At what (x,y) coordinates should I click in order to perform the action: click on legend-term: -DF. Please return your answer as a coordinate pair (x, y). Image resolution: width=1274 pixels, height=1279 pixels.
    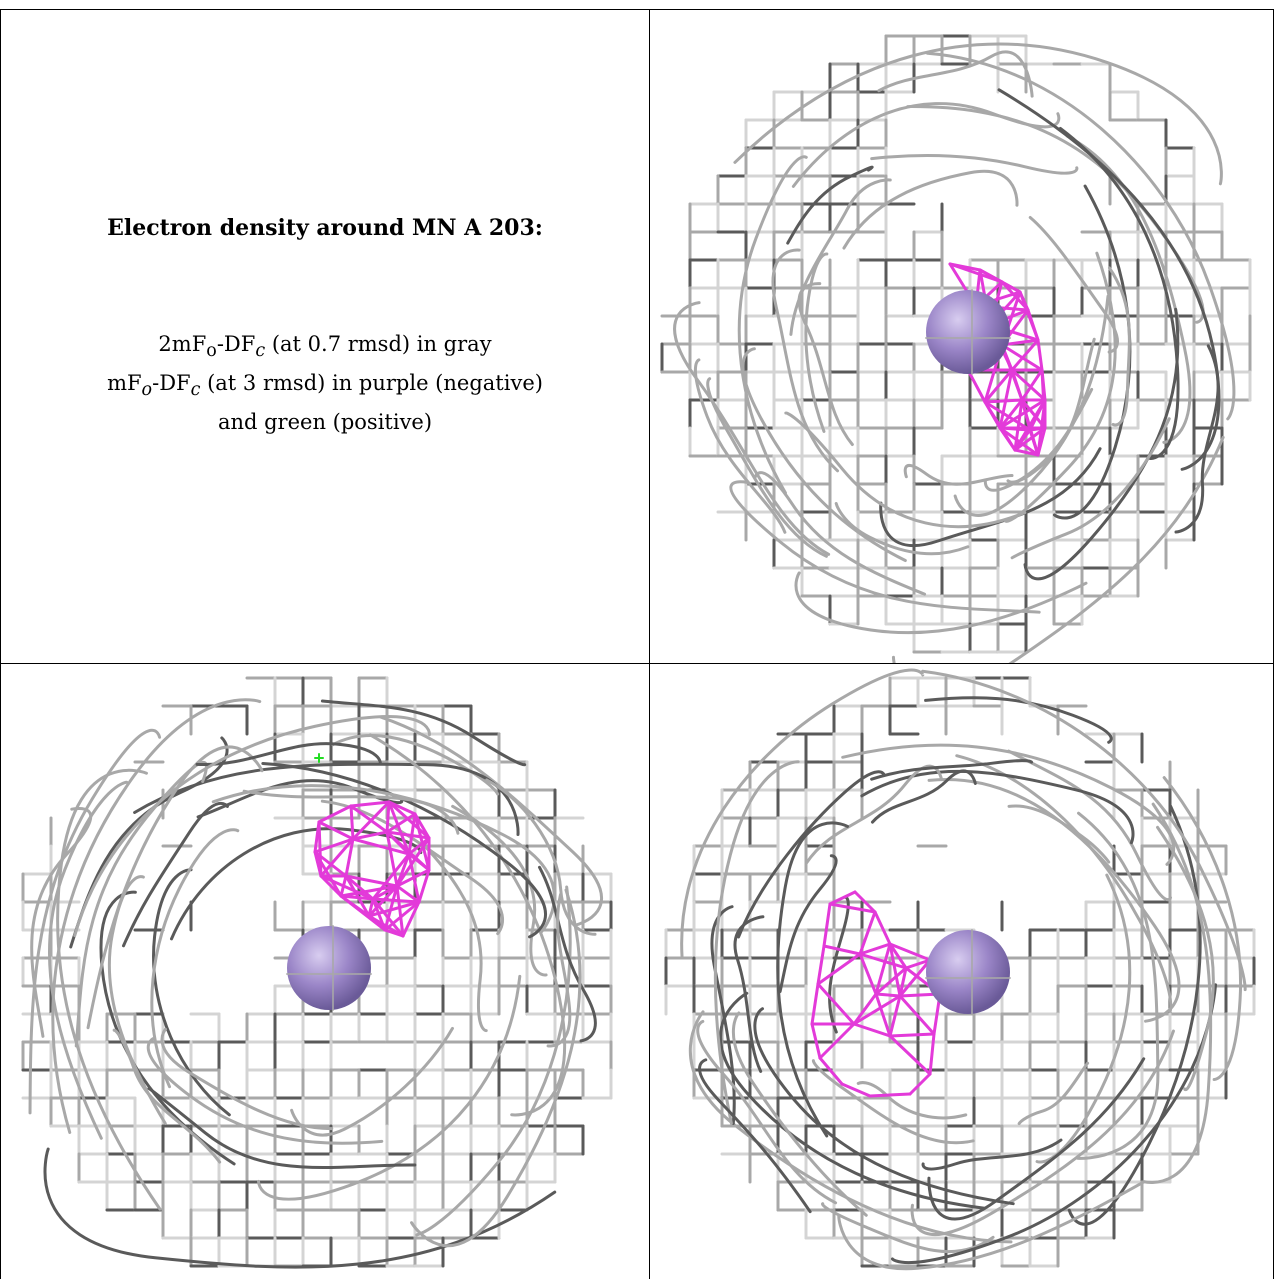
    Looking at the image, I should click on (236, 344).